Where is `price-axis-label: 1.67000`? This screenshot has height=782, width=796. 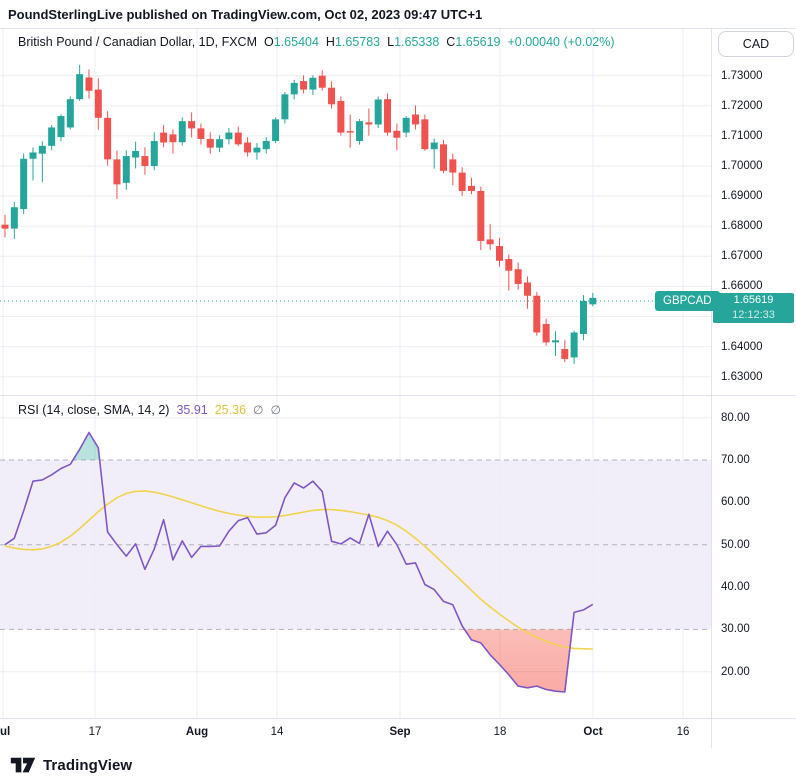 price-axis-label: 1.67000 is located at coordinates (742, 256).